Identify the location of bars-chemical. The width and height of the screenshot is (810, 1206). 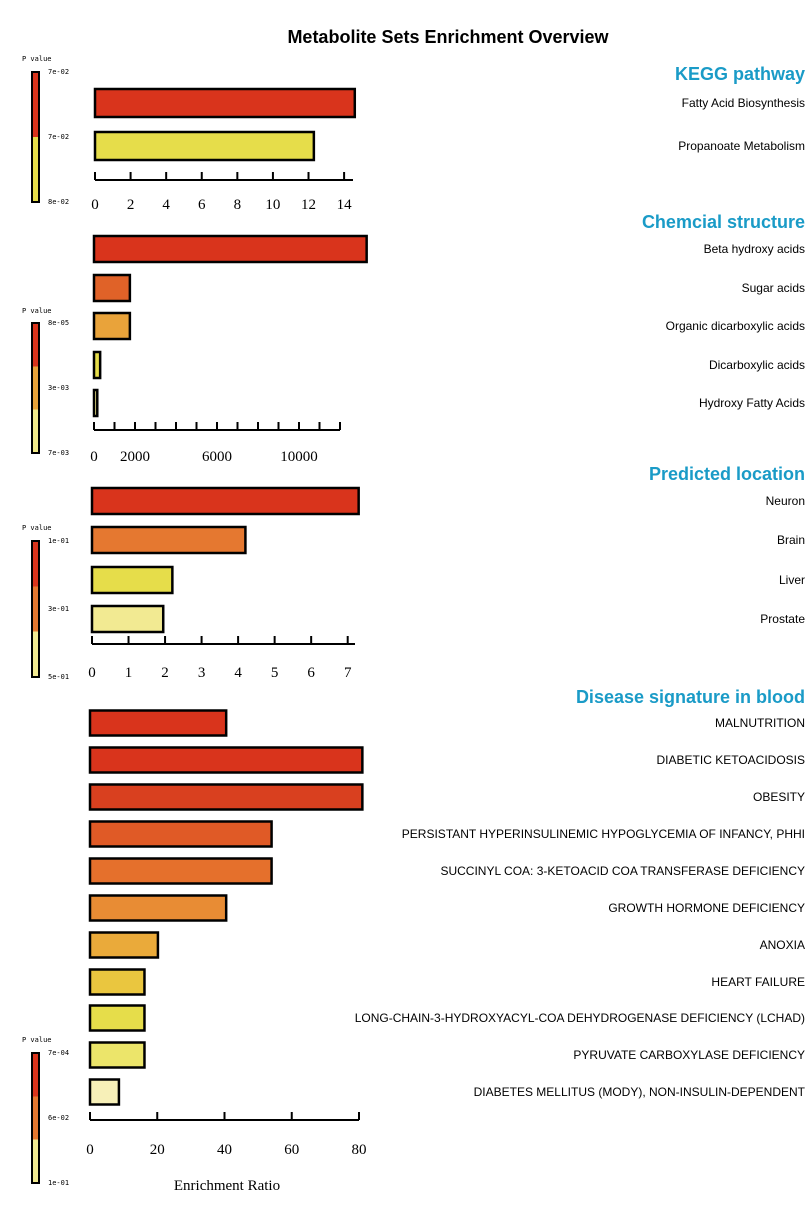
(230, 326).